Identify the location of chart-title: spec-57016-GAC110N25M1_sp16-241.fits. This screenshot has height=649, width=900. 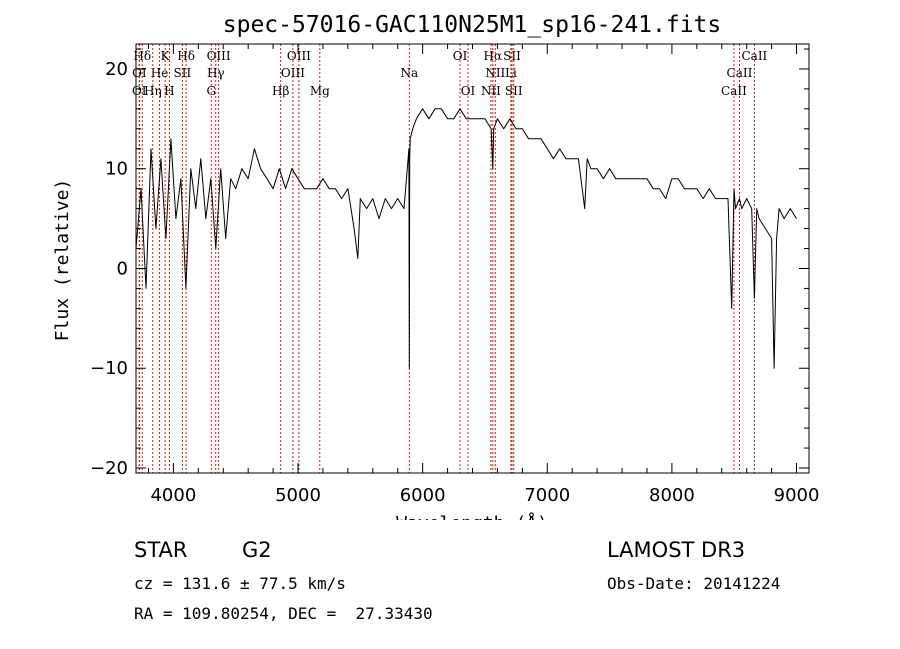
(472, 25).